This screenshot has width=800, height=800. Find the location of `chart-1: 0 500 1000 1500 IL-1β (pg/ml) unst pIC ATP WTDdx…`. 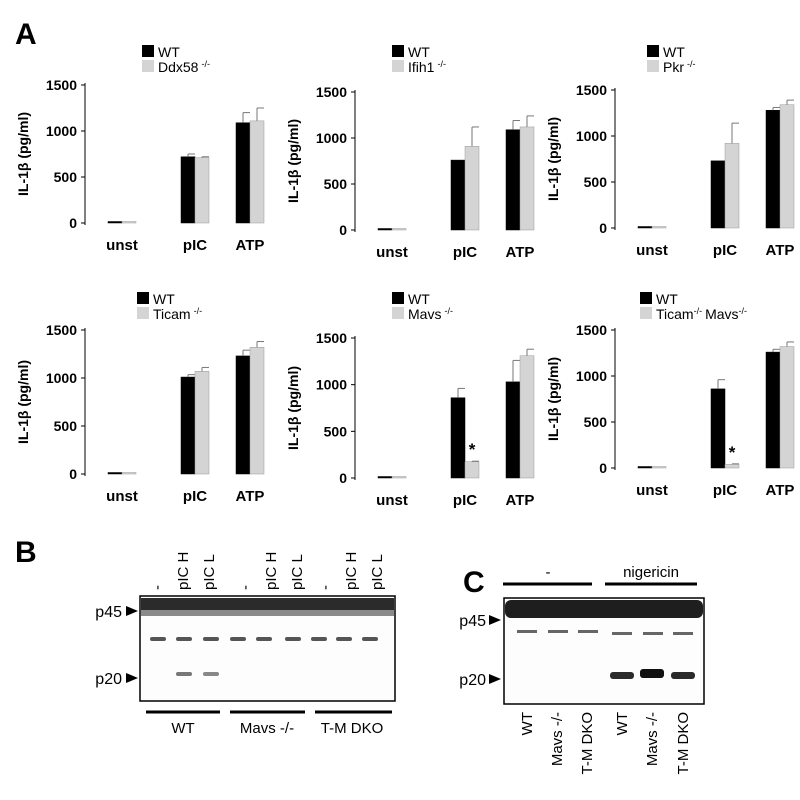

chart-1: 0 500 1000 1500 IL-1β (pg/ml) unst pIC ATP WTDdx… is located at coordinates (139, 149).